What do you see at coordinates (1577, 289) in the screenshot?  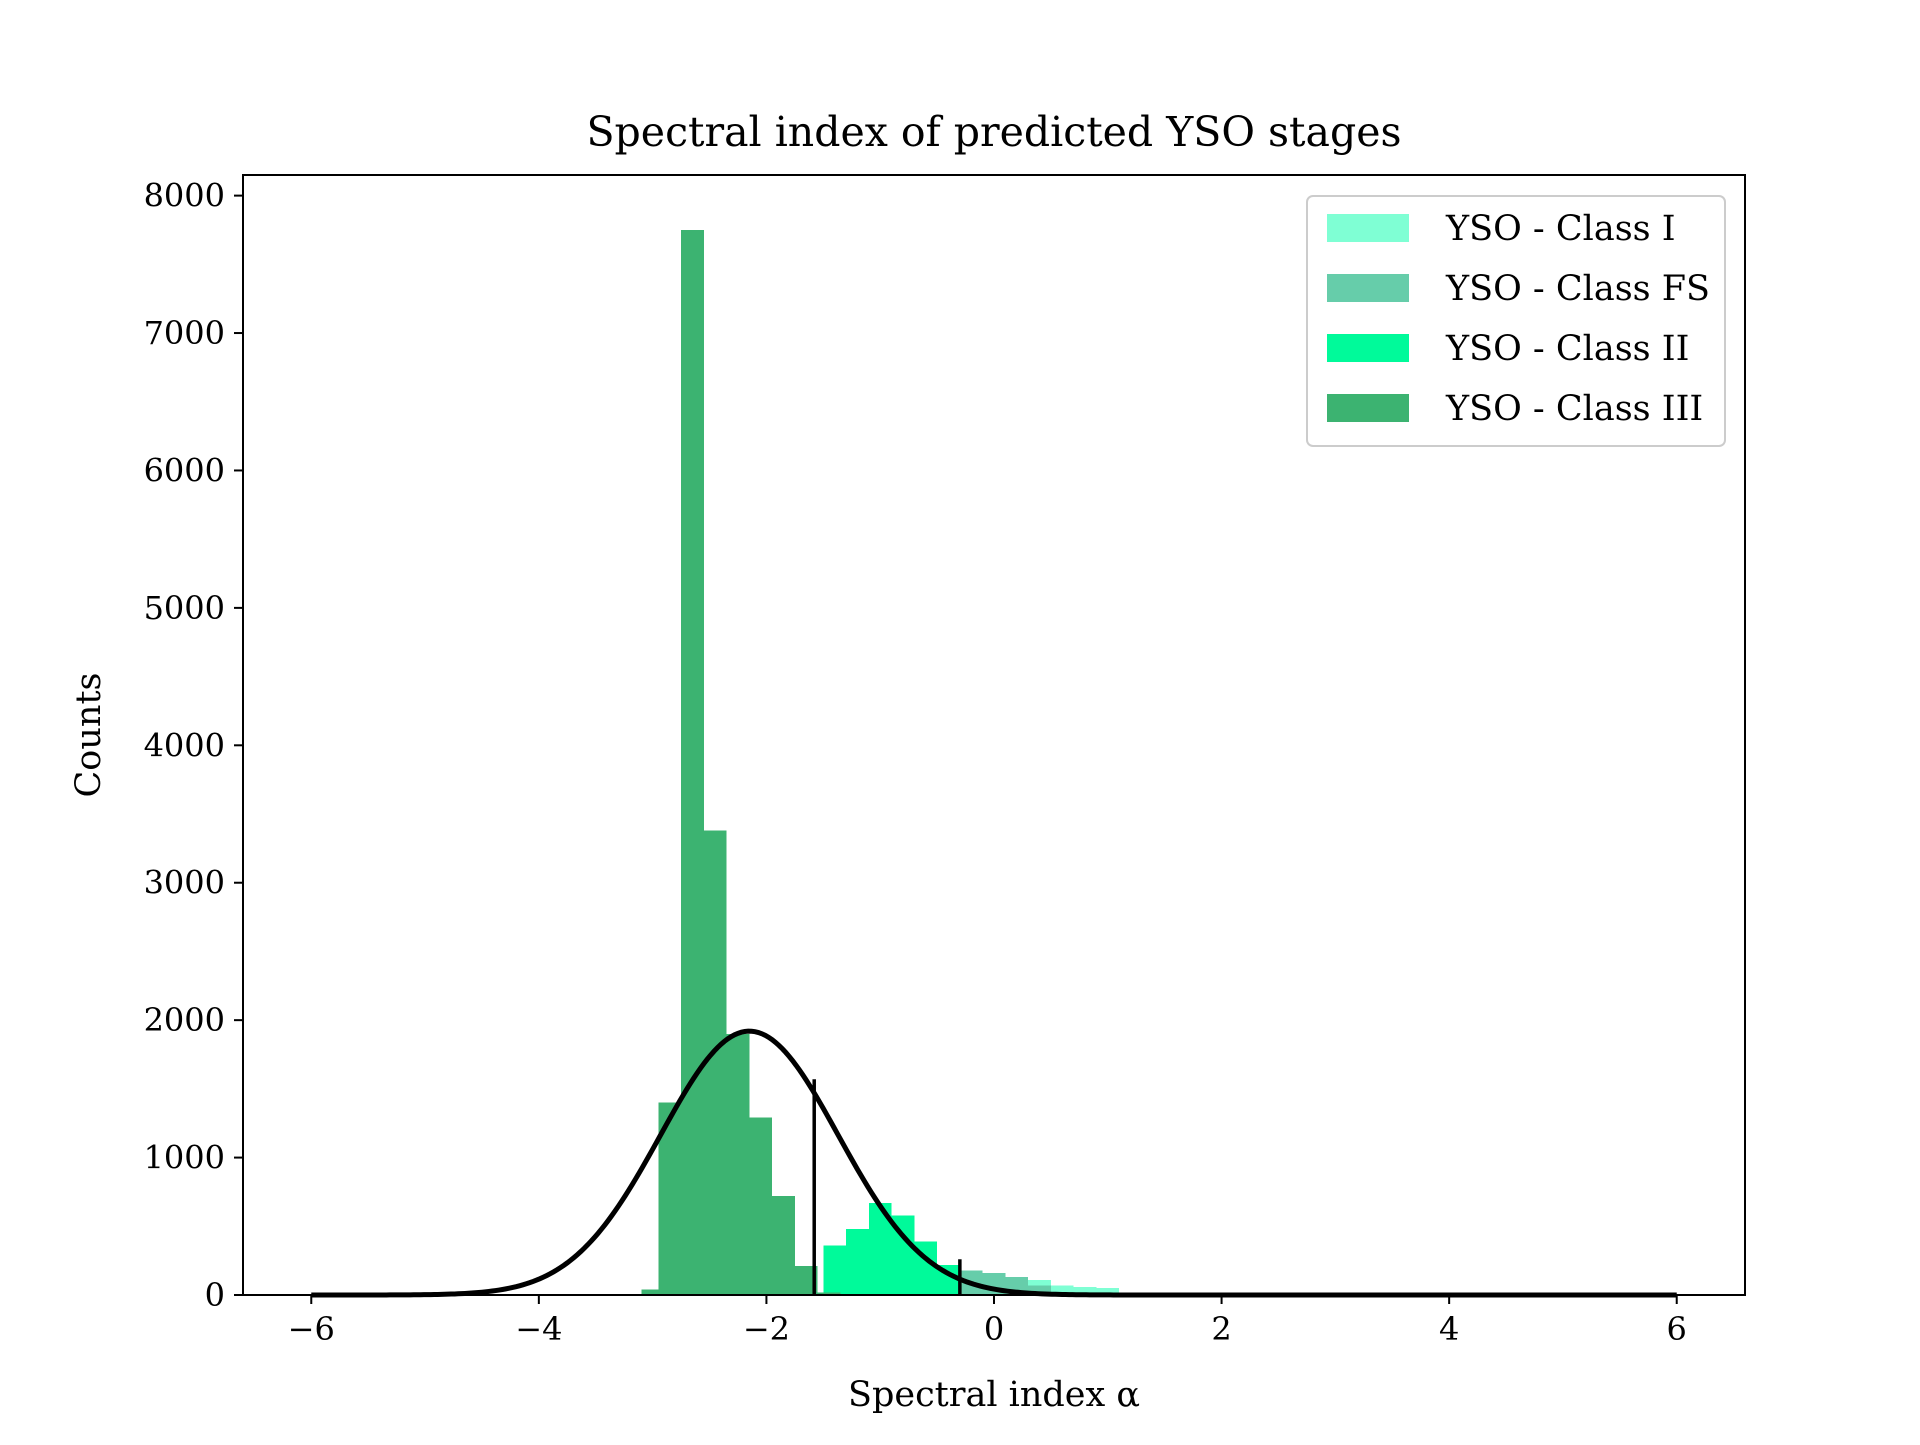 I see `legend-label: YSO - Class FS` at bounding box center [1577, 289].